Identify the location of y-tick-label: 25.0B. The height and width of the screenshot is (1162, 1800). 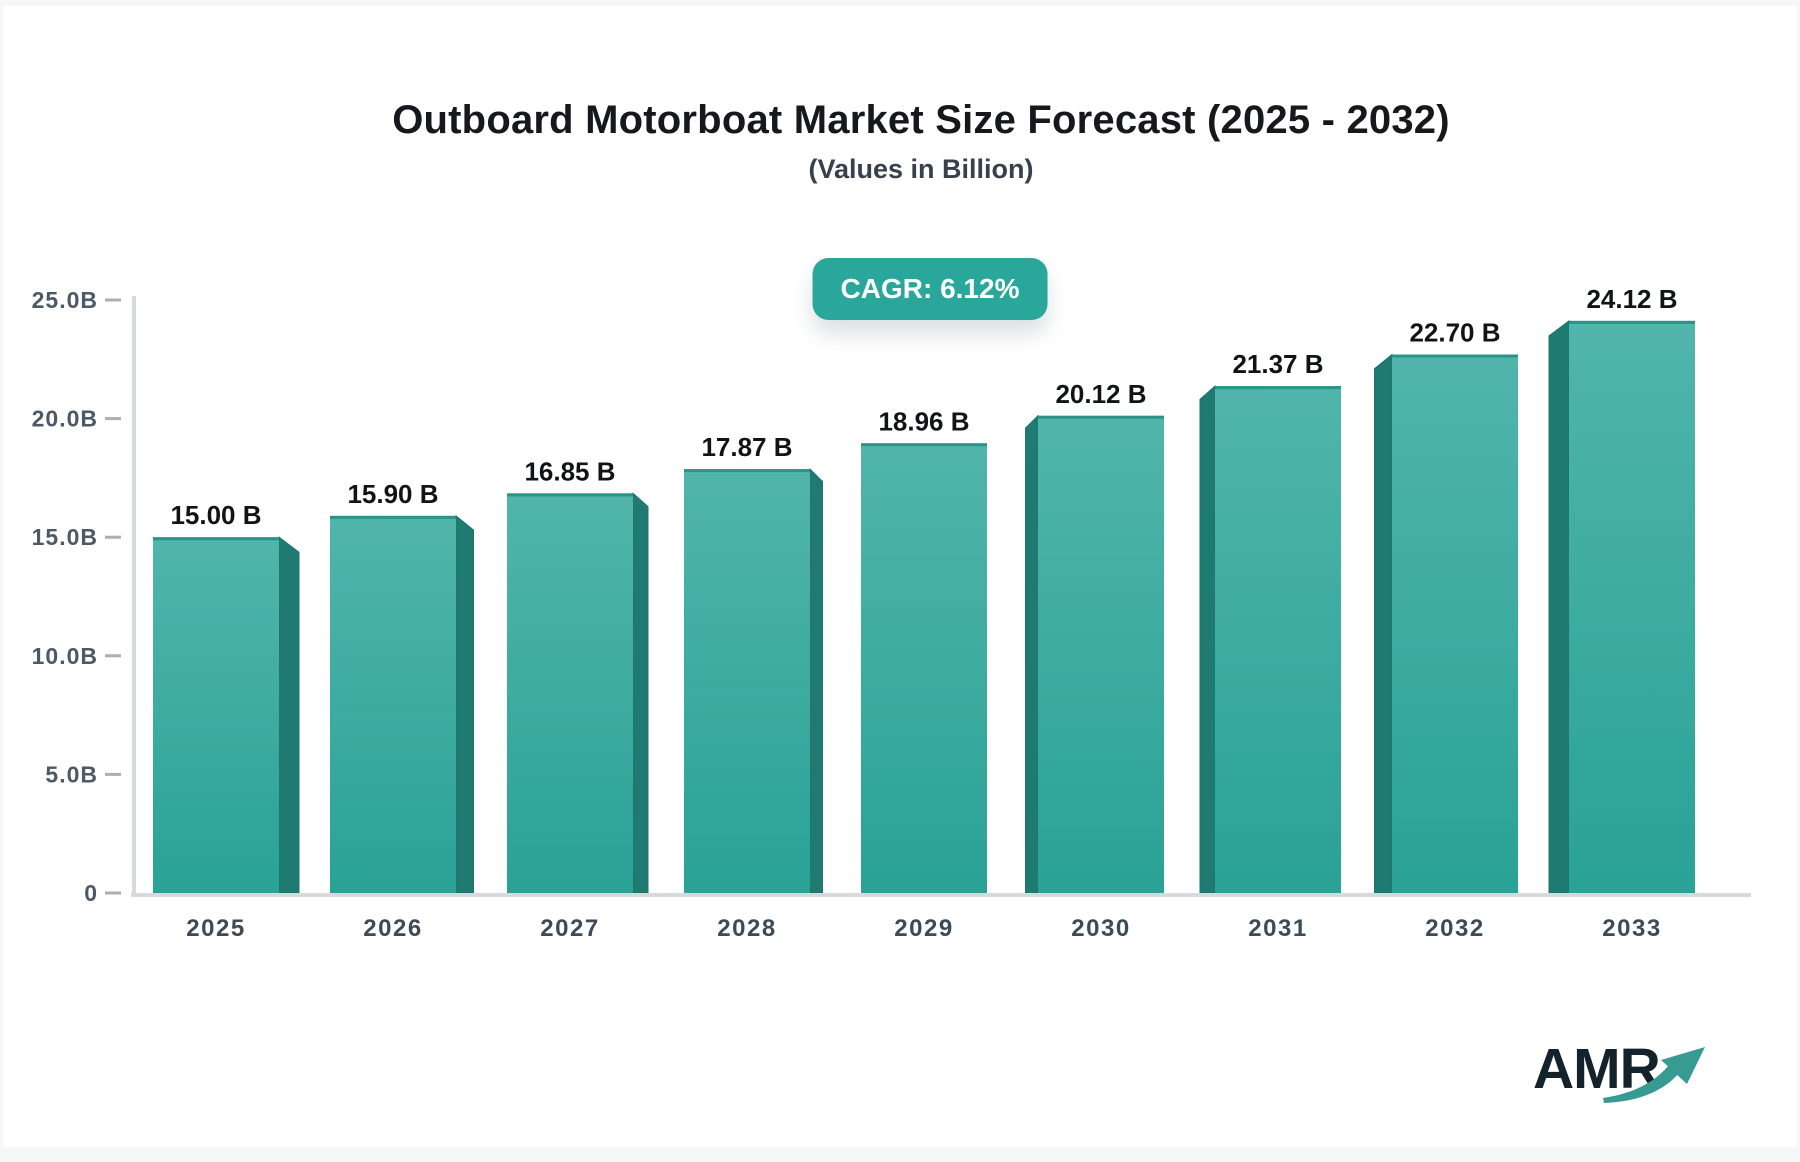
(65, 300).